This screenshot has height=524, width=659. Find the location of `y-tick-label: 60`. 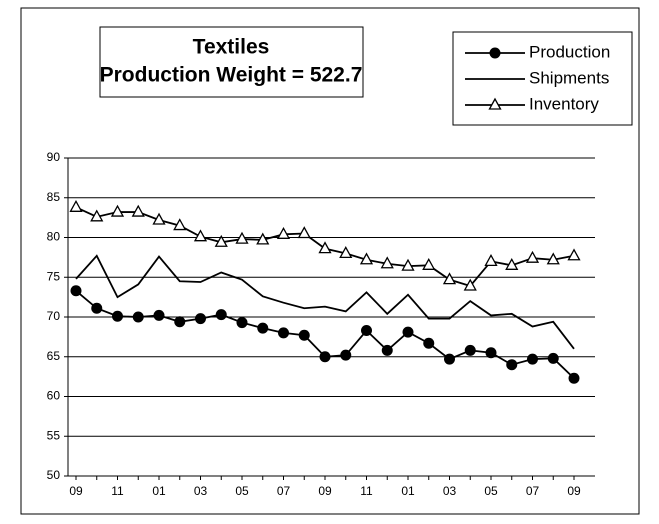

y-tick-label: 60 is located at coordinates (54, 396).